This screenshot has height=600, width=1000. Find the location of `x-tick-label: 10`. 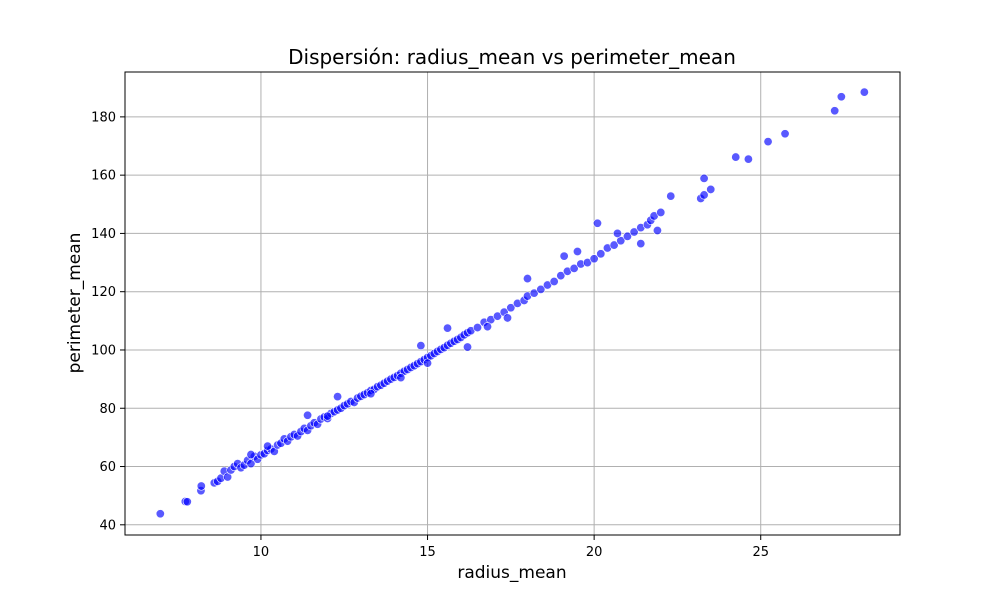

x-tick-label: 10 is located at coordinates (261, 552).